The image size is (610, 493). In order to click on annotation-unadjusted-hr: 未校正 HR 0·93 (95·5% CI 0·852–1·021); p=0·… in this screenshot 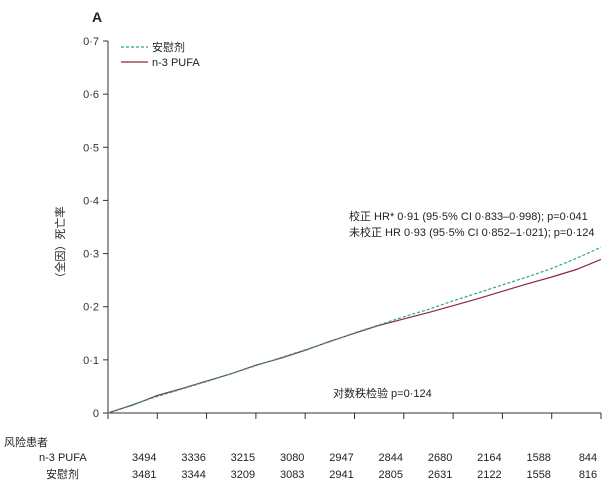, I will do `click(471, 232)`.